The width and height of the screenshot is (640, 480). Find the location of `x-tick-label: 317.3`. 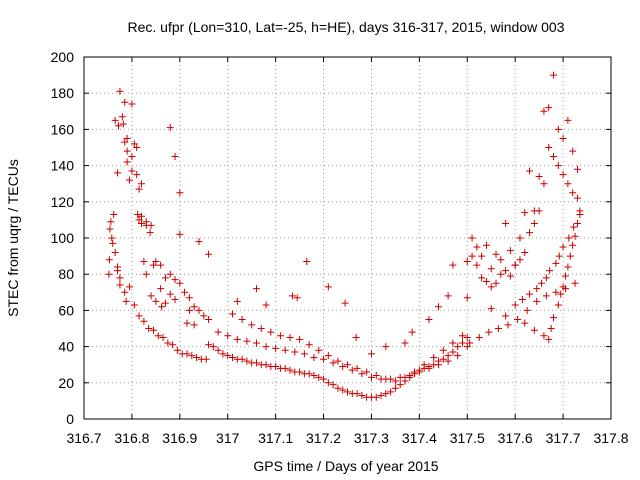

x-tick-label: 317.3 is located at coordinates (371, 438).